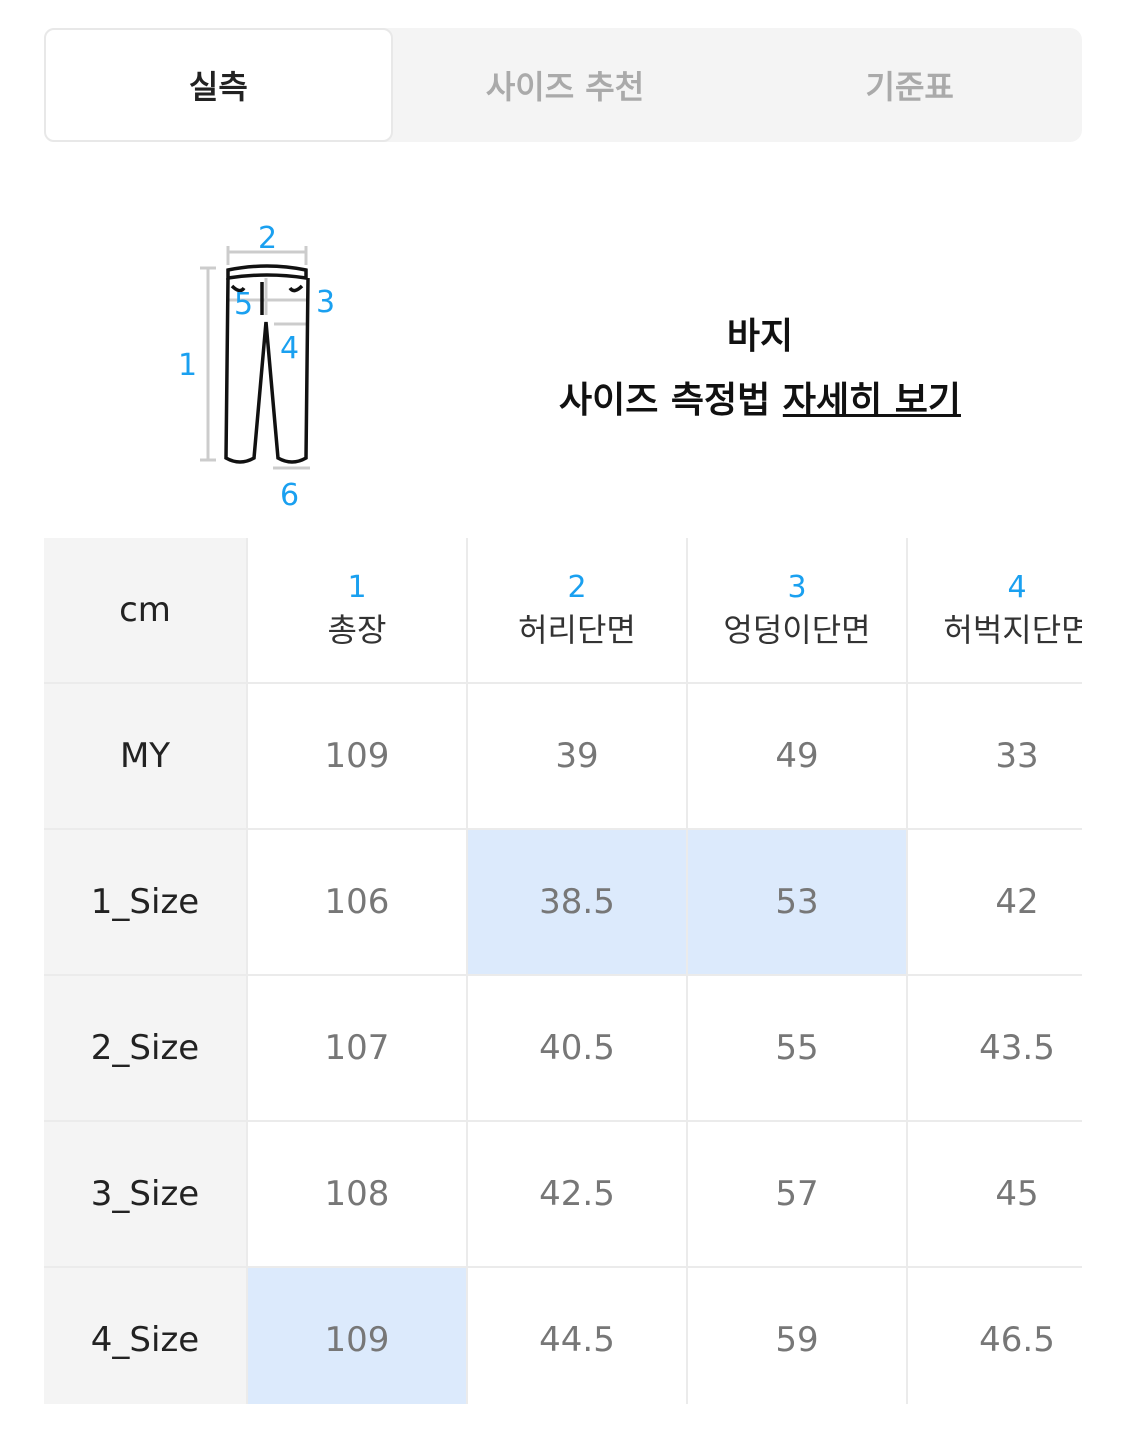 The height and width of the screenshot is (1451, 1125). What do you see at coordinates (995, 1336) in the screenshot?
I see `table-cell: 46.5` at bounding box center [995, 1336].